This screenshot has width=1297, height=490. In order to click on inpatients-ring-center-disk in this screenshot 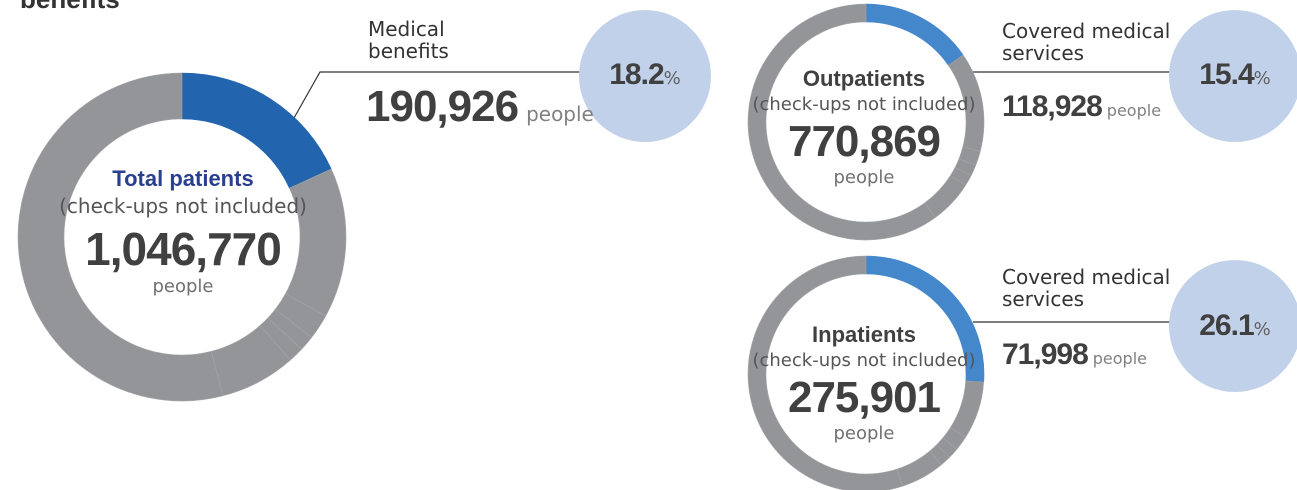, I will do `click(866, 374)`.